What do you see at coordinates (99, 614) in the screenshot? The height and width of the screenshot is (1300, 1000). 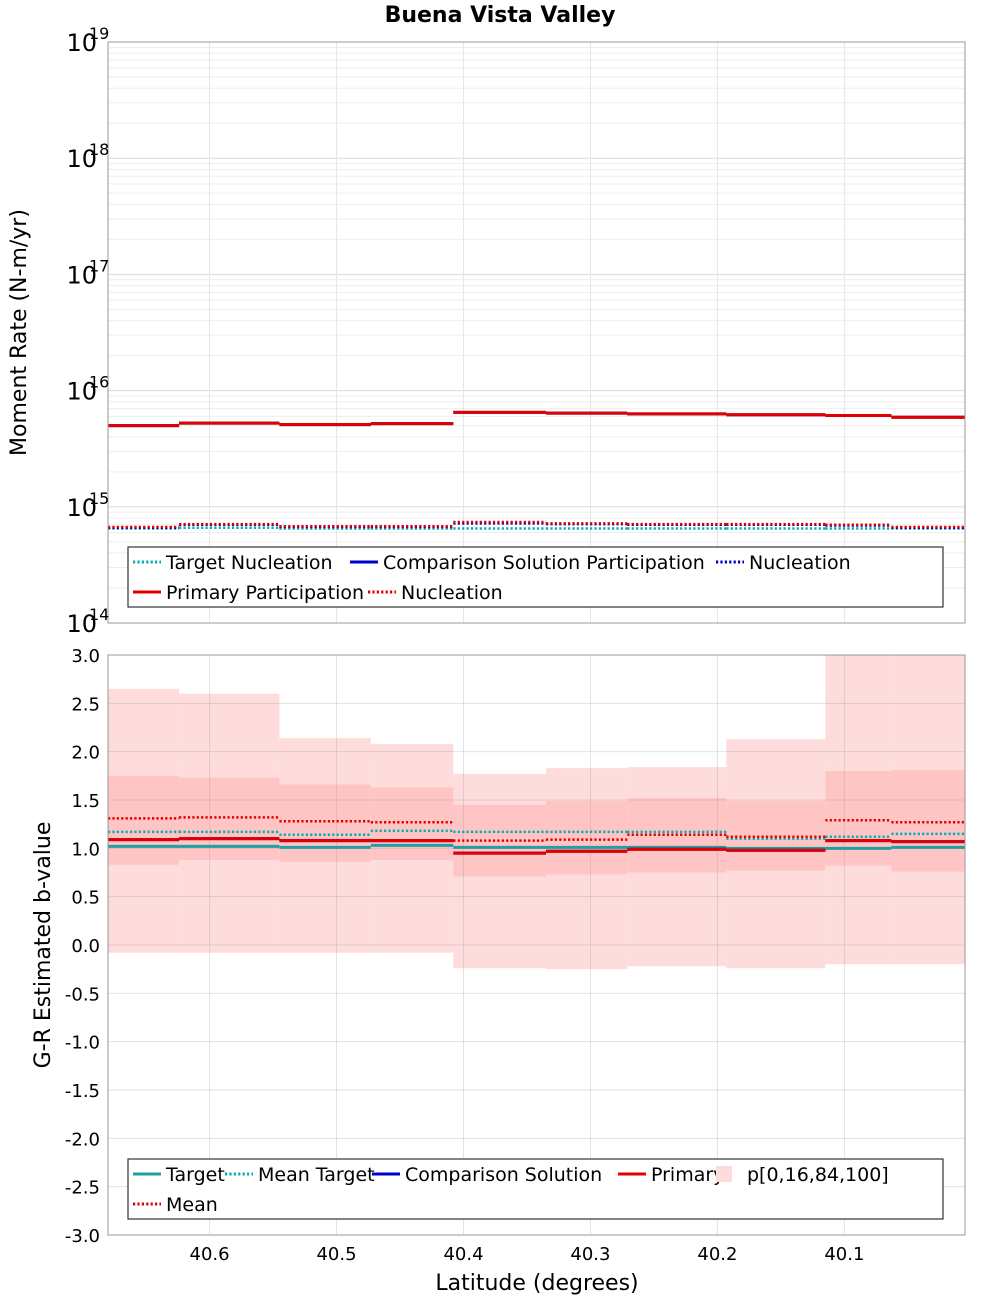 I see `y-tick-exponent: 14` at bounding box center [99, 614].